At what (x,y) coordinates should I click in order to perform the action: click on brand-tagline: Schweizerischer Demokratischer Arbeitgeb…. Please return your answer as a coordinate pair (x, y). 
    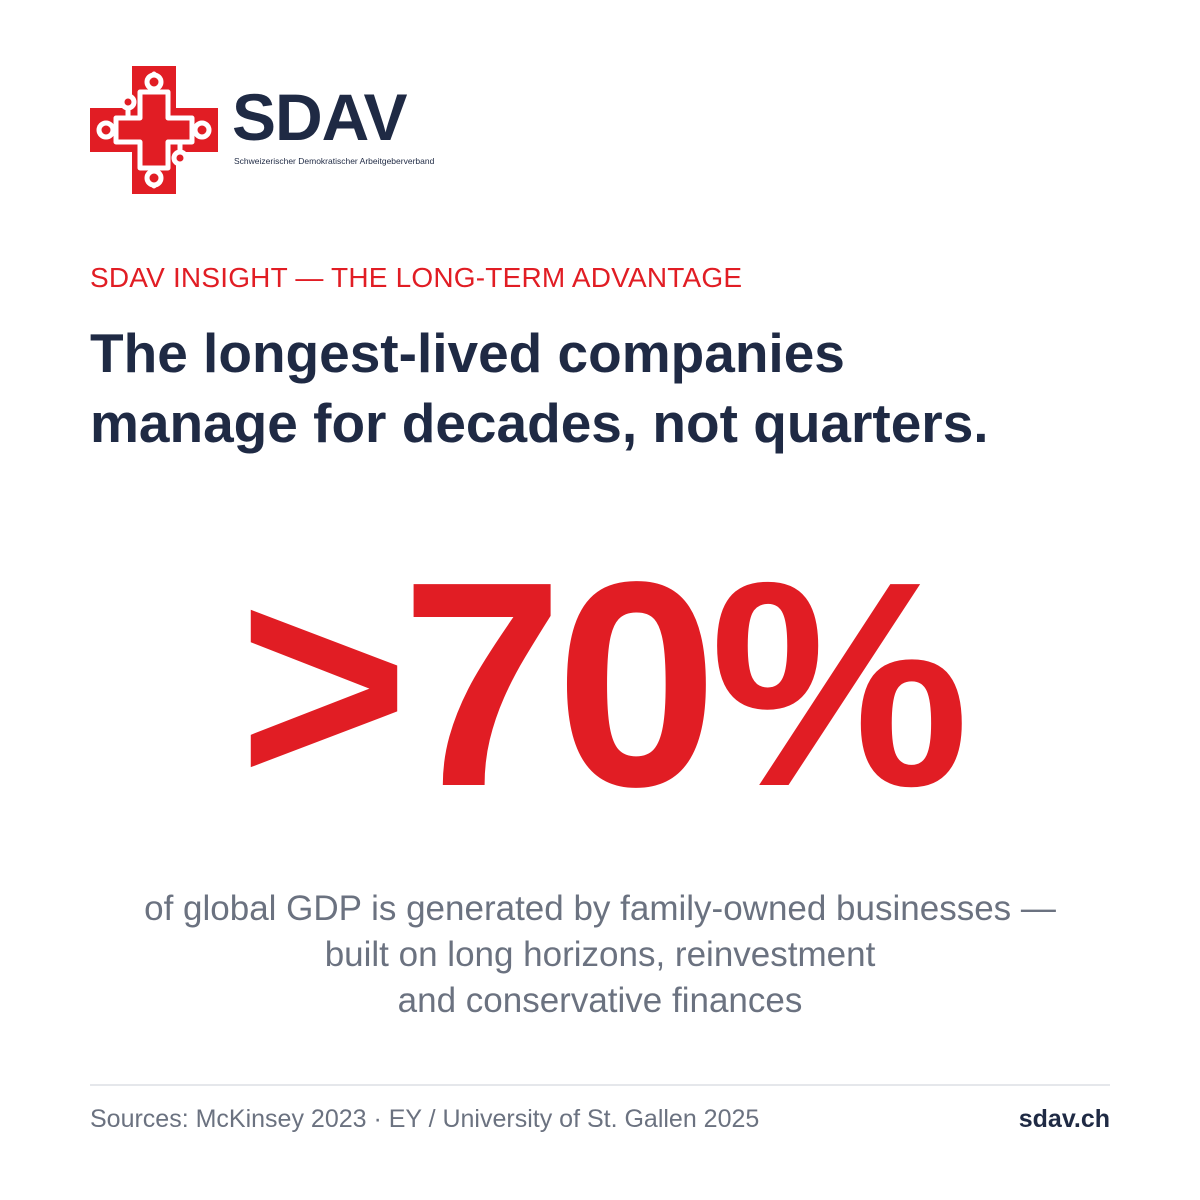
    Looking at the image, I should click on (334, 161).